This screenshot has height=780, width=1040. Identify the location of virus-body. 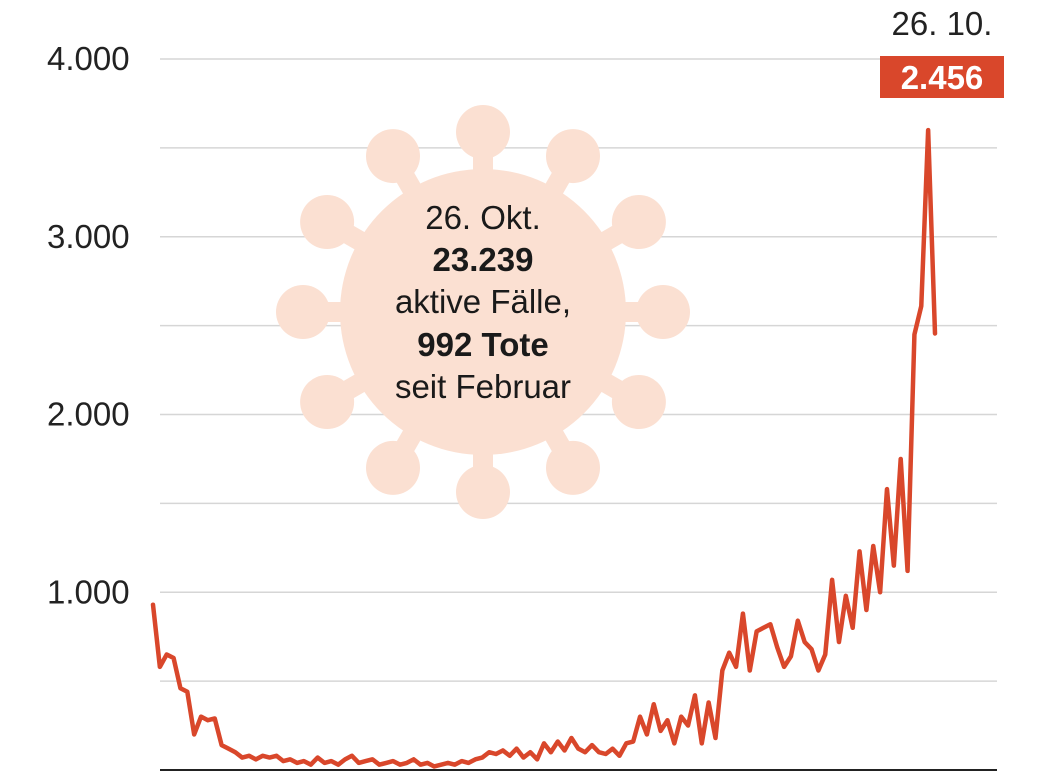
(483, 312).